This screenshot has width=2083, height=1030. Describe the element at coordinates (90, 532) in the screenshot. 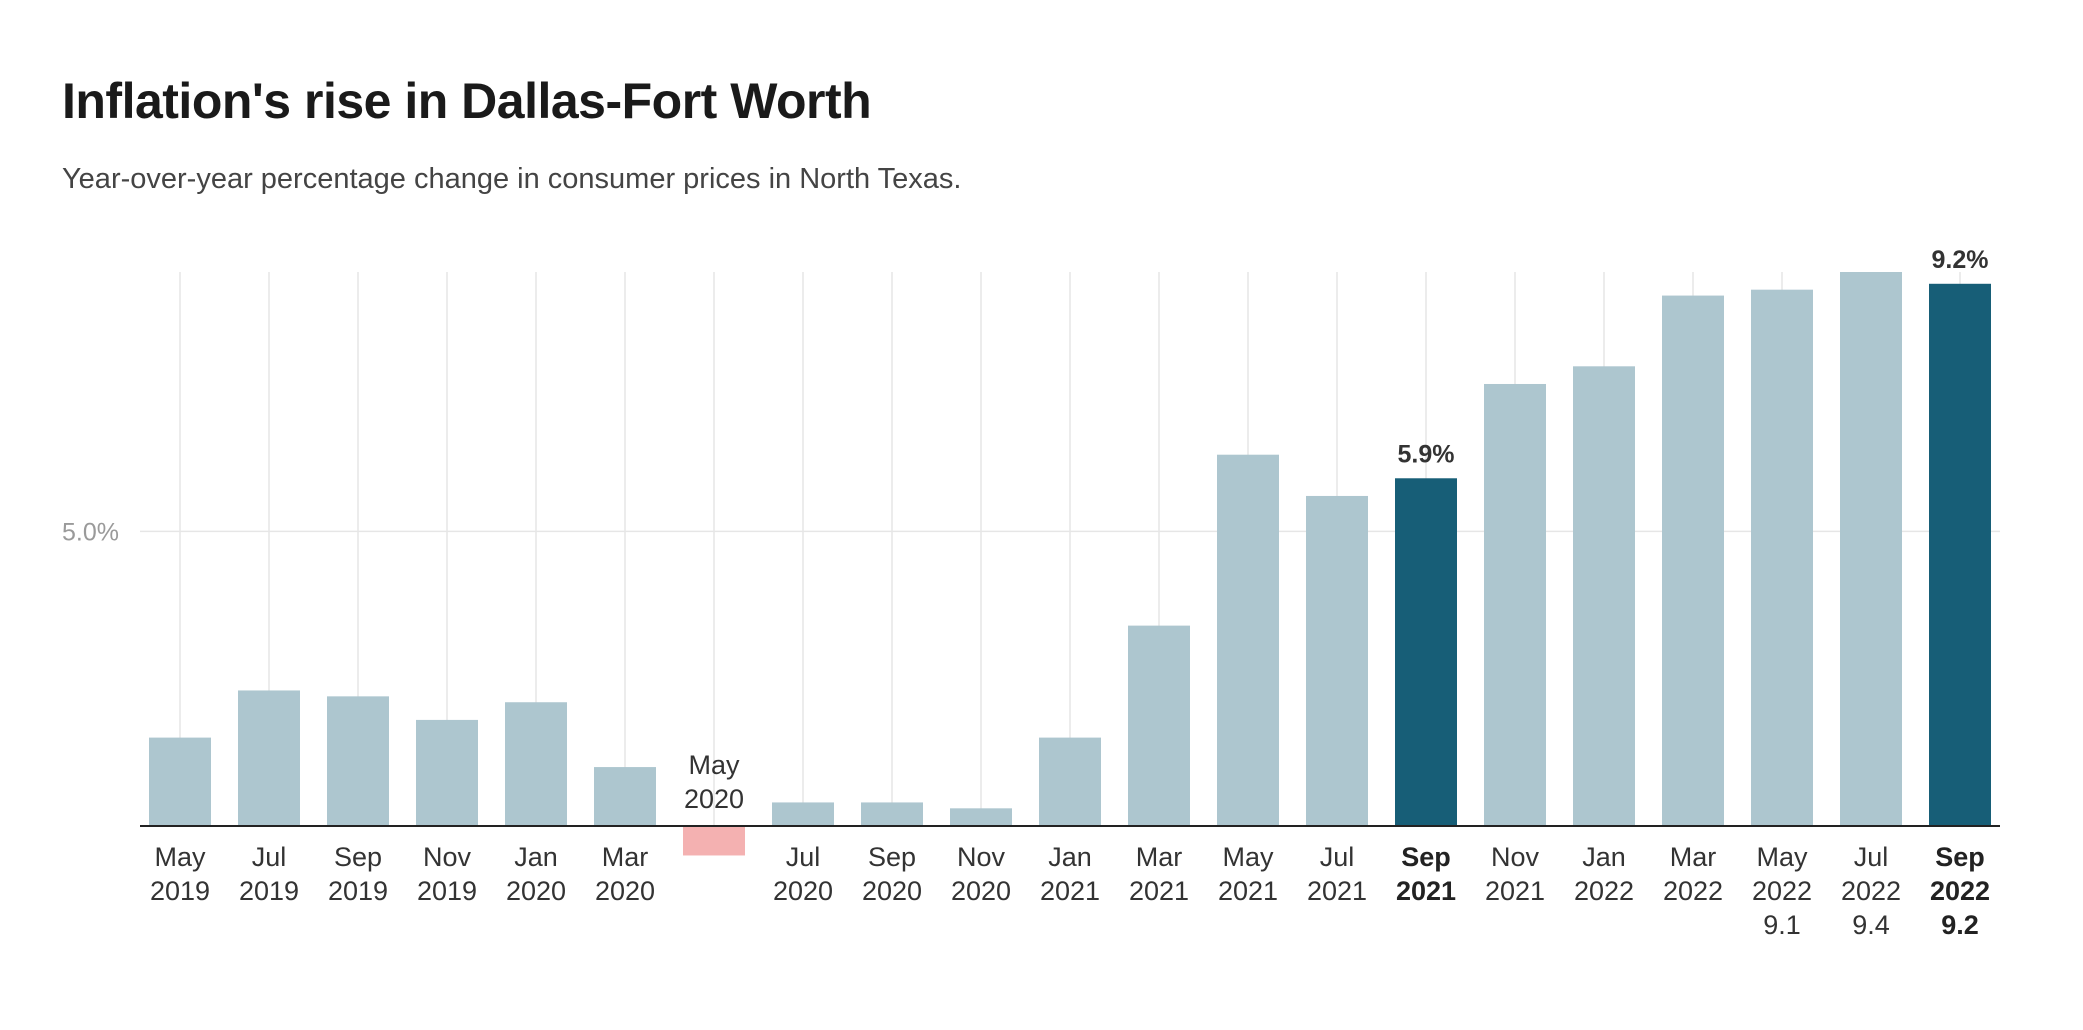

I see `y-tick-label: 5.0%` at that location.